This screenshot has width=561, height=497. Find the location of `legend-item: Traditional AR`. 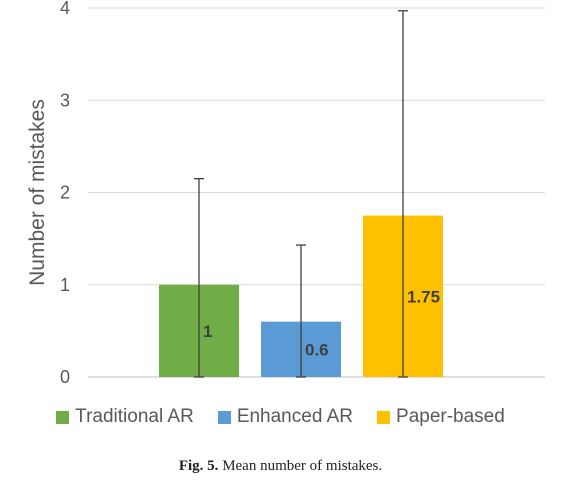

legend-item: Traditional AR is located at coordinates (125, 417).